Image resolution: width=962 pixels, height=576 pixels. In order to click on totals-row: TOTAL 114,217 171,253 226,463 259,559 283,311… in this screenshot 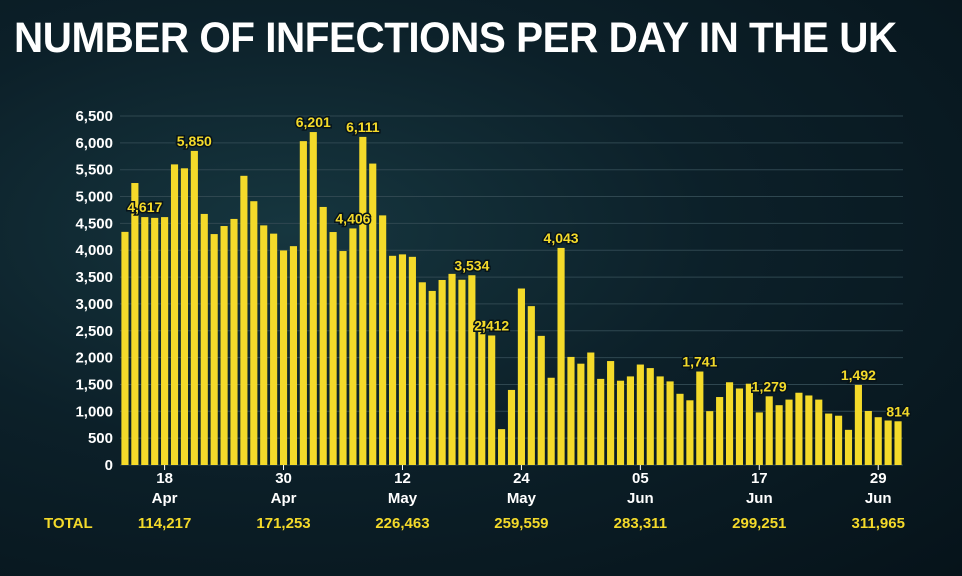, I will do `click(474, 523)`.